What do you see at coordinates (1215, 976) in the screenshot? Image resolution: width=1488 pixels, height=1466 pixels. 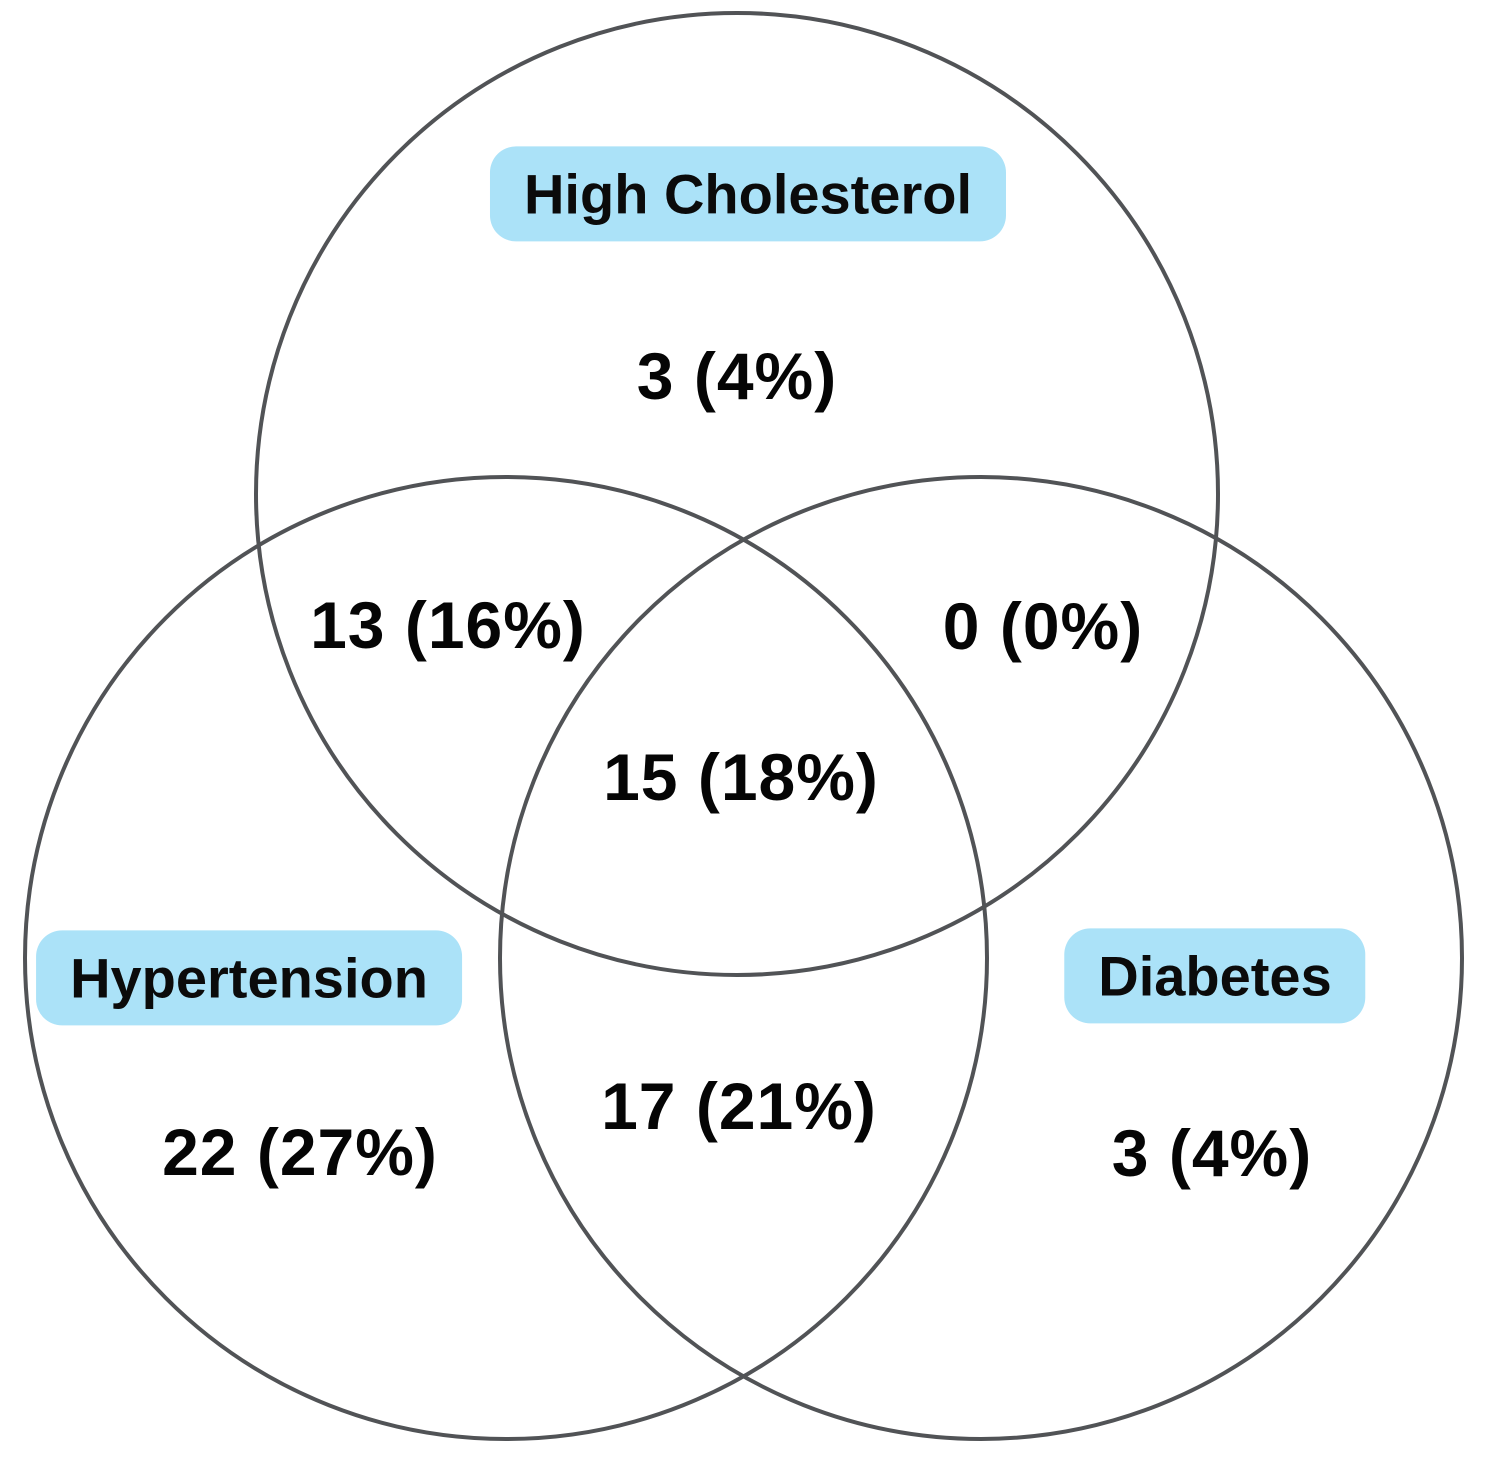 I see `set-label-diabetes: Diabetes` at bounding box center [1215, 976].